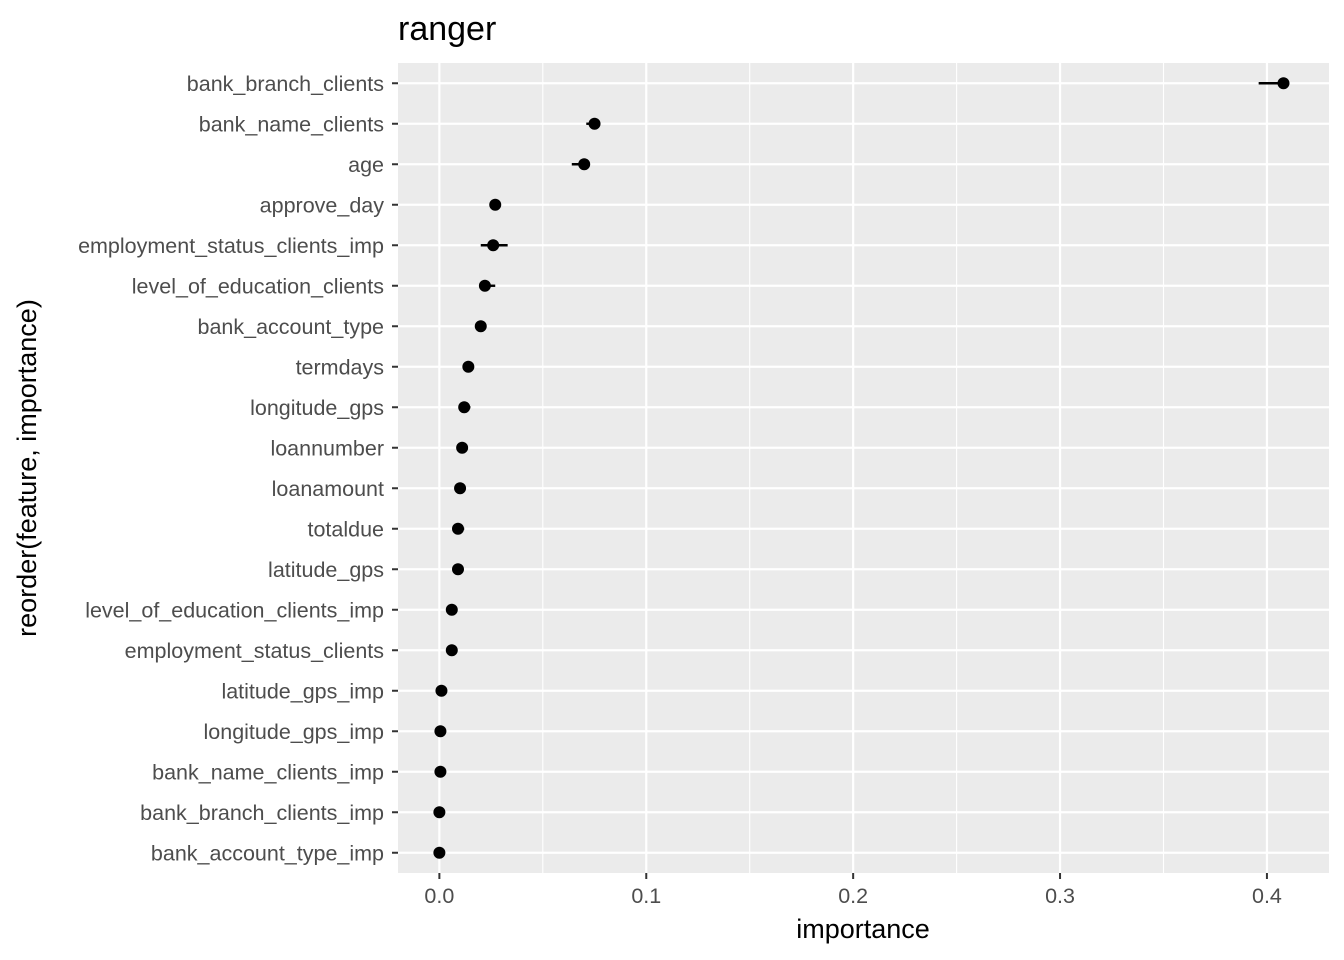 This screenshot has height=960, width=1344. I want to click on y-tick-label: bank_name_clients, so click(291, 124).